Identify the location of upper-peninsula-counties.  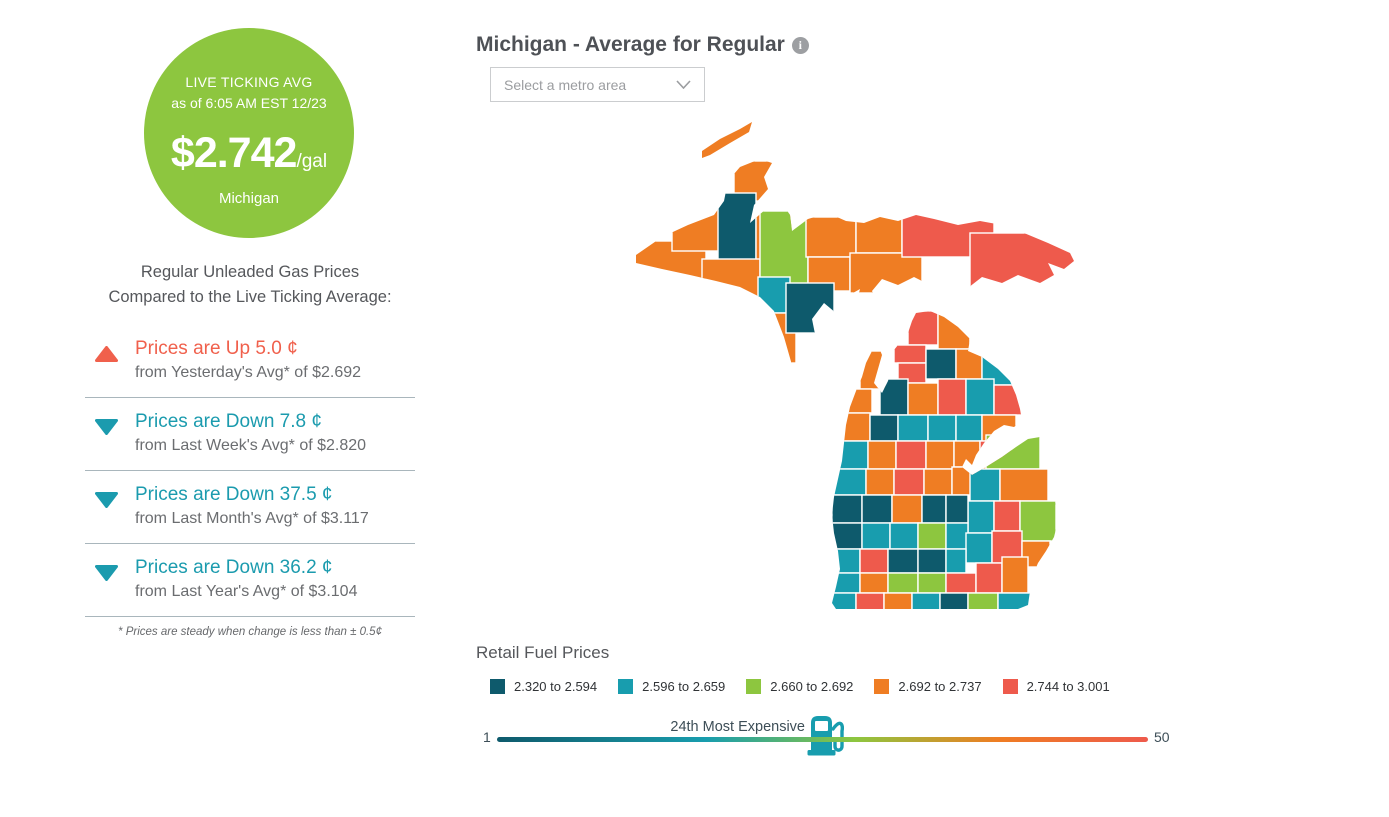
(856, 262).